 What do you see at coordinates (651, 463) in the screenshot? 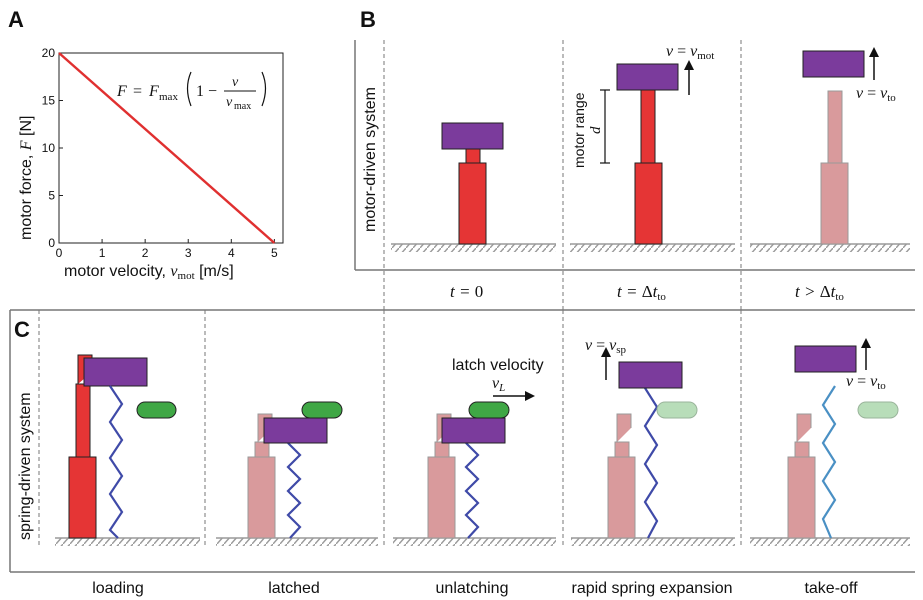
I see `spring-expanding` at bounding box center [651, 463].